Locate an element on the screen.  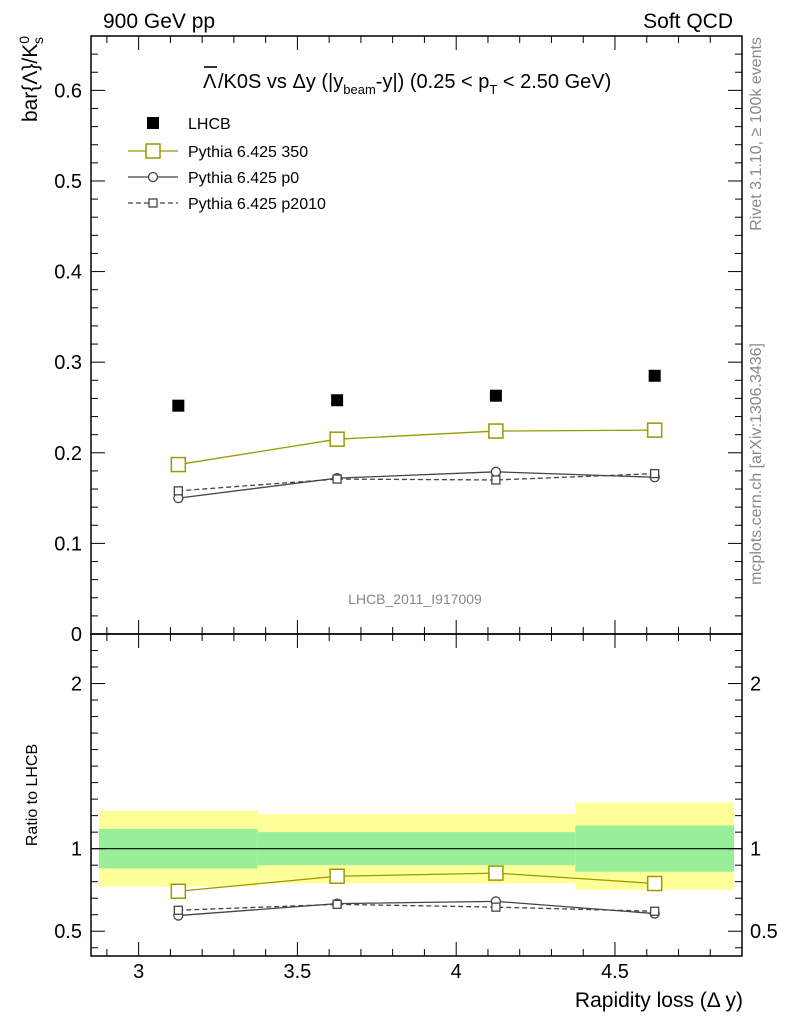
x-axis-label: Rapidity loss (Δ y) is located at coordinates (659, 1000).